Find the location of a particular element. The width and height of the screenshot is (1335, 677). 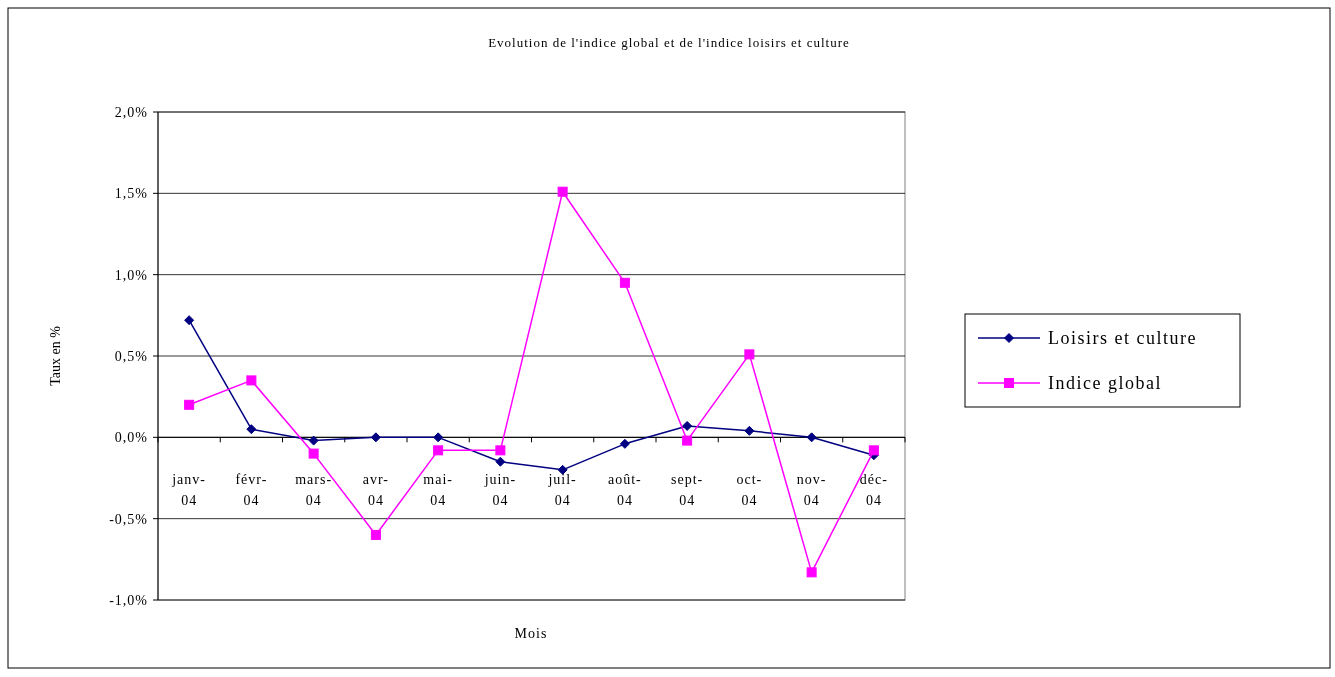

x-tick-label: déc-04 is located at coordinates (873, 490).